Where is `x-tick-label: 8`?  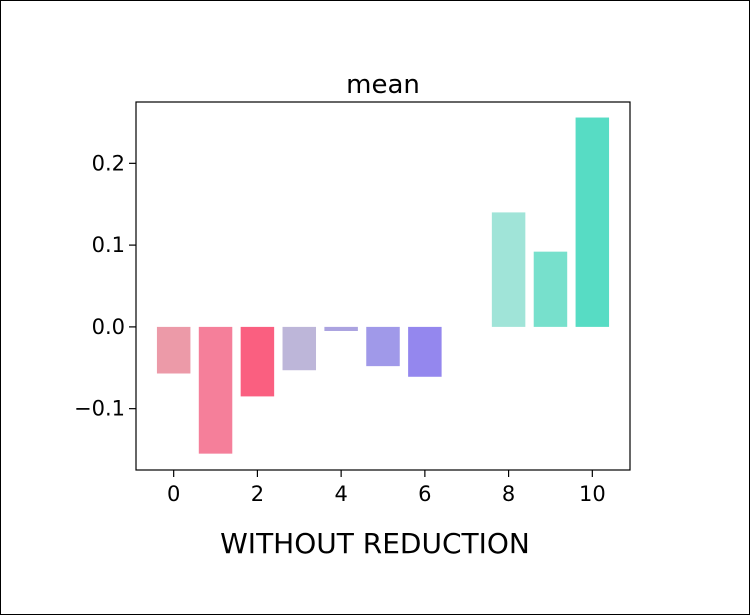
x-tick-label: 8 is located at coordinates (508, 494).